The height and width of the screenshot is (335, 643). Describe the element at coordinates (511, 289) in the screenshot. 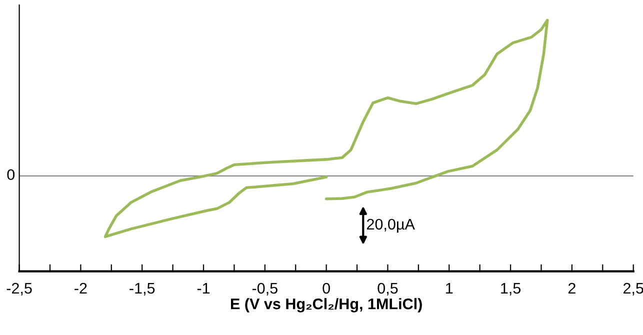

I see `x-tick-label: 1,5` at that location.